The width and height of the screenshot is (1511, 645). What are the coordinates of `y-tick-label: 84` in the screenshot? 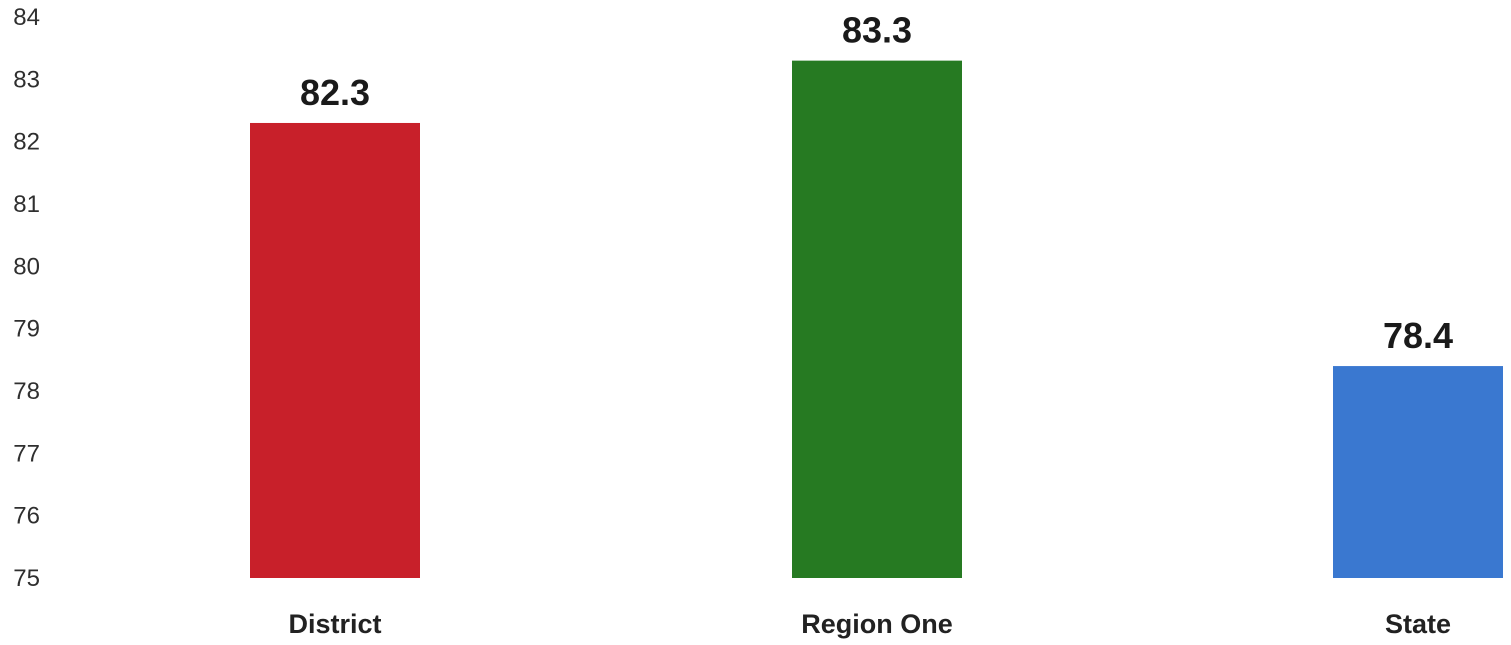 It's located at (26, 17).